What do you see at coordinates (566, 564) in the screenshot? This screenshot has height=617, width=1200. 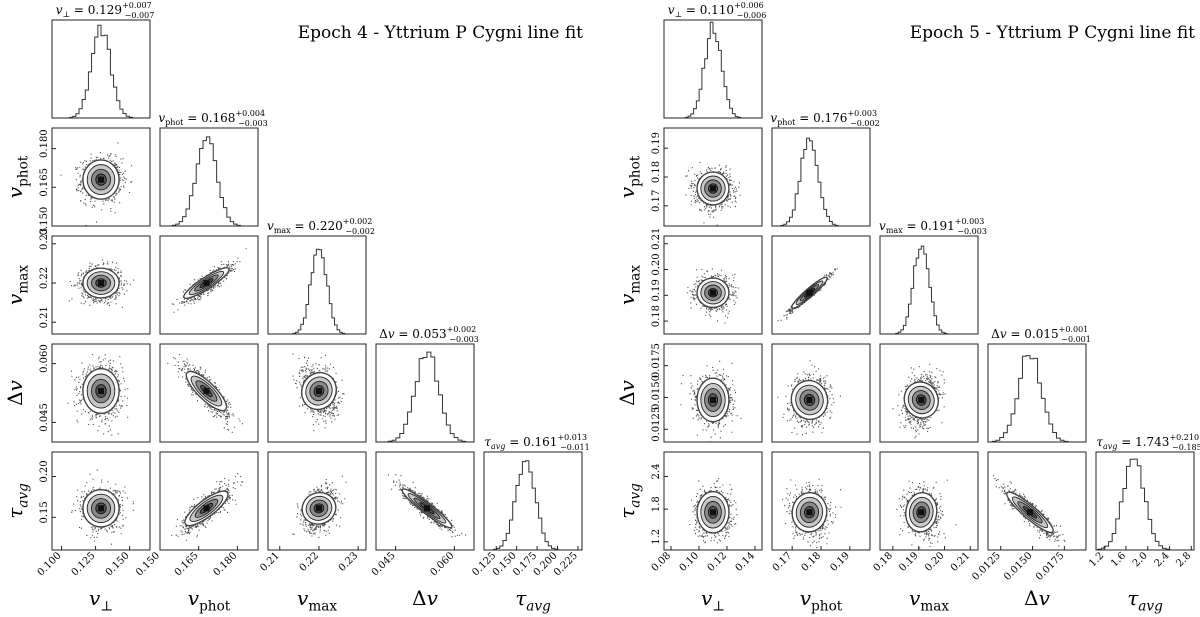 I see `x-tick-label: 0.225` at bounding box center [566, 564].